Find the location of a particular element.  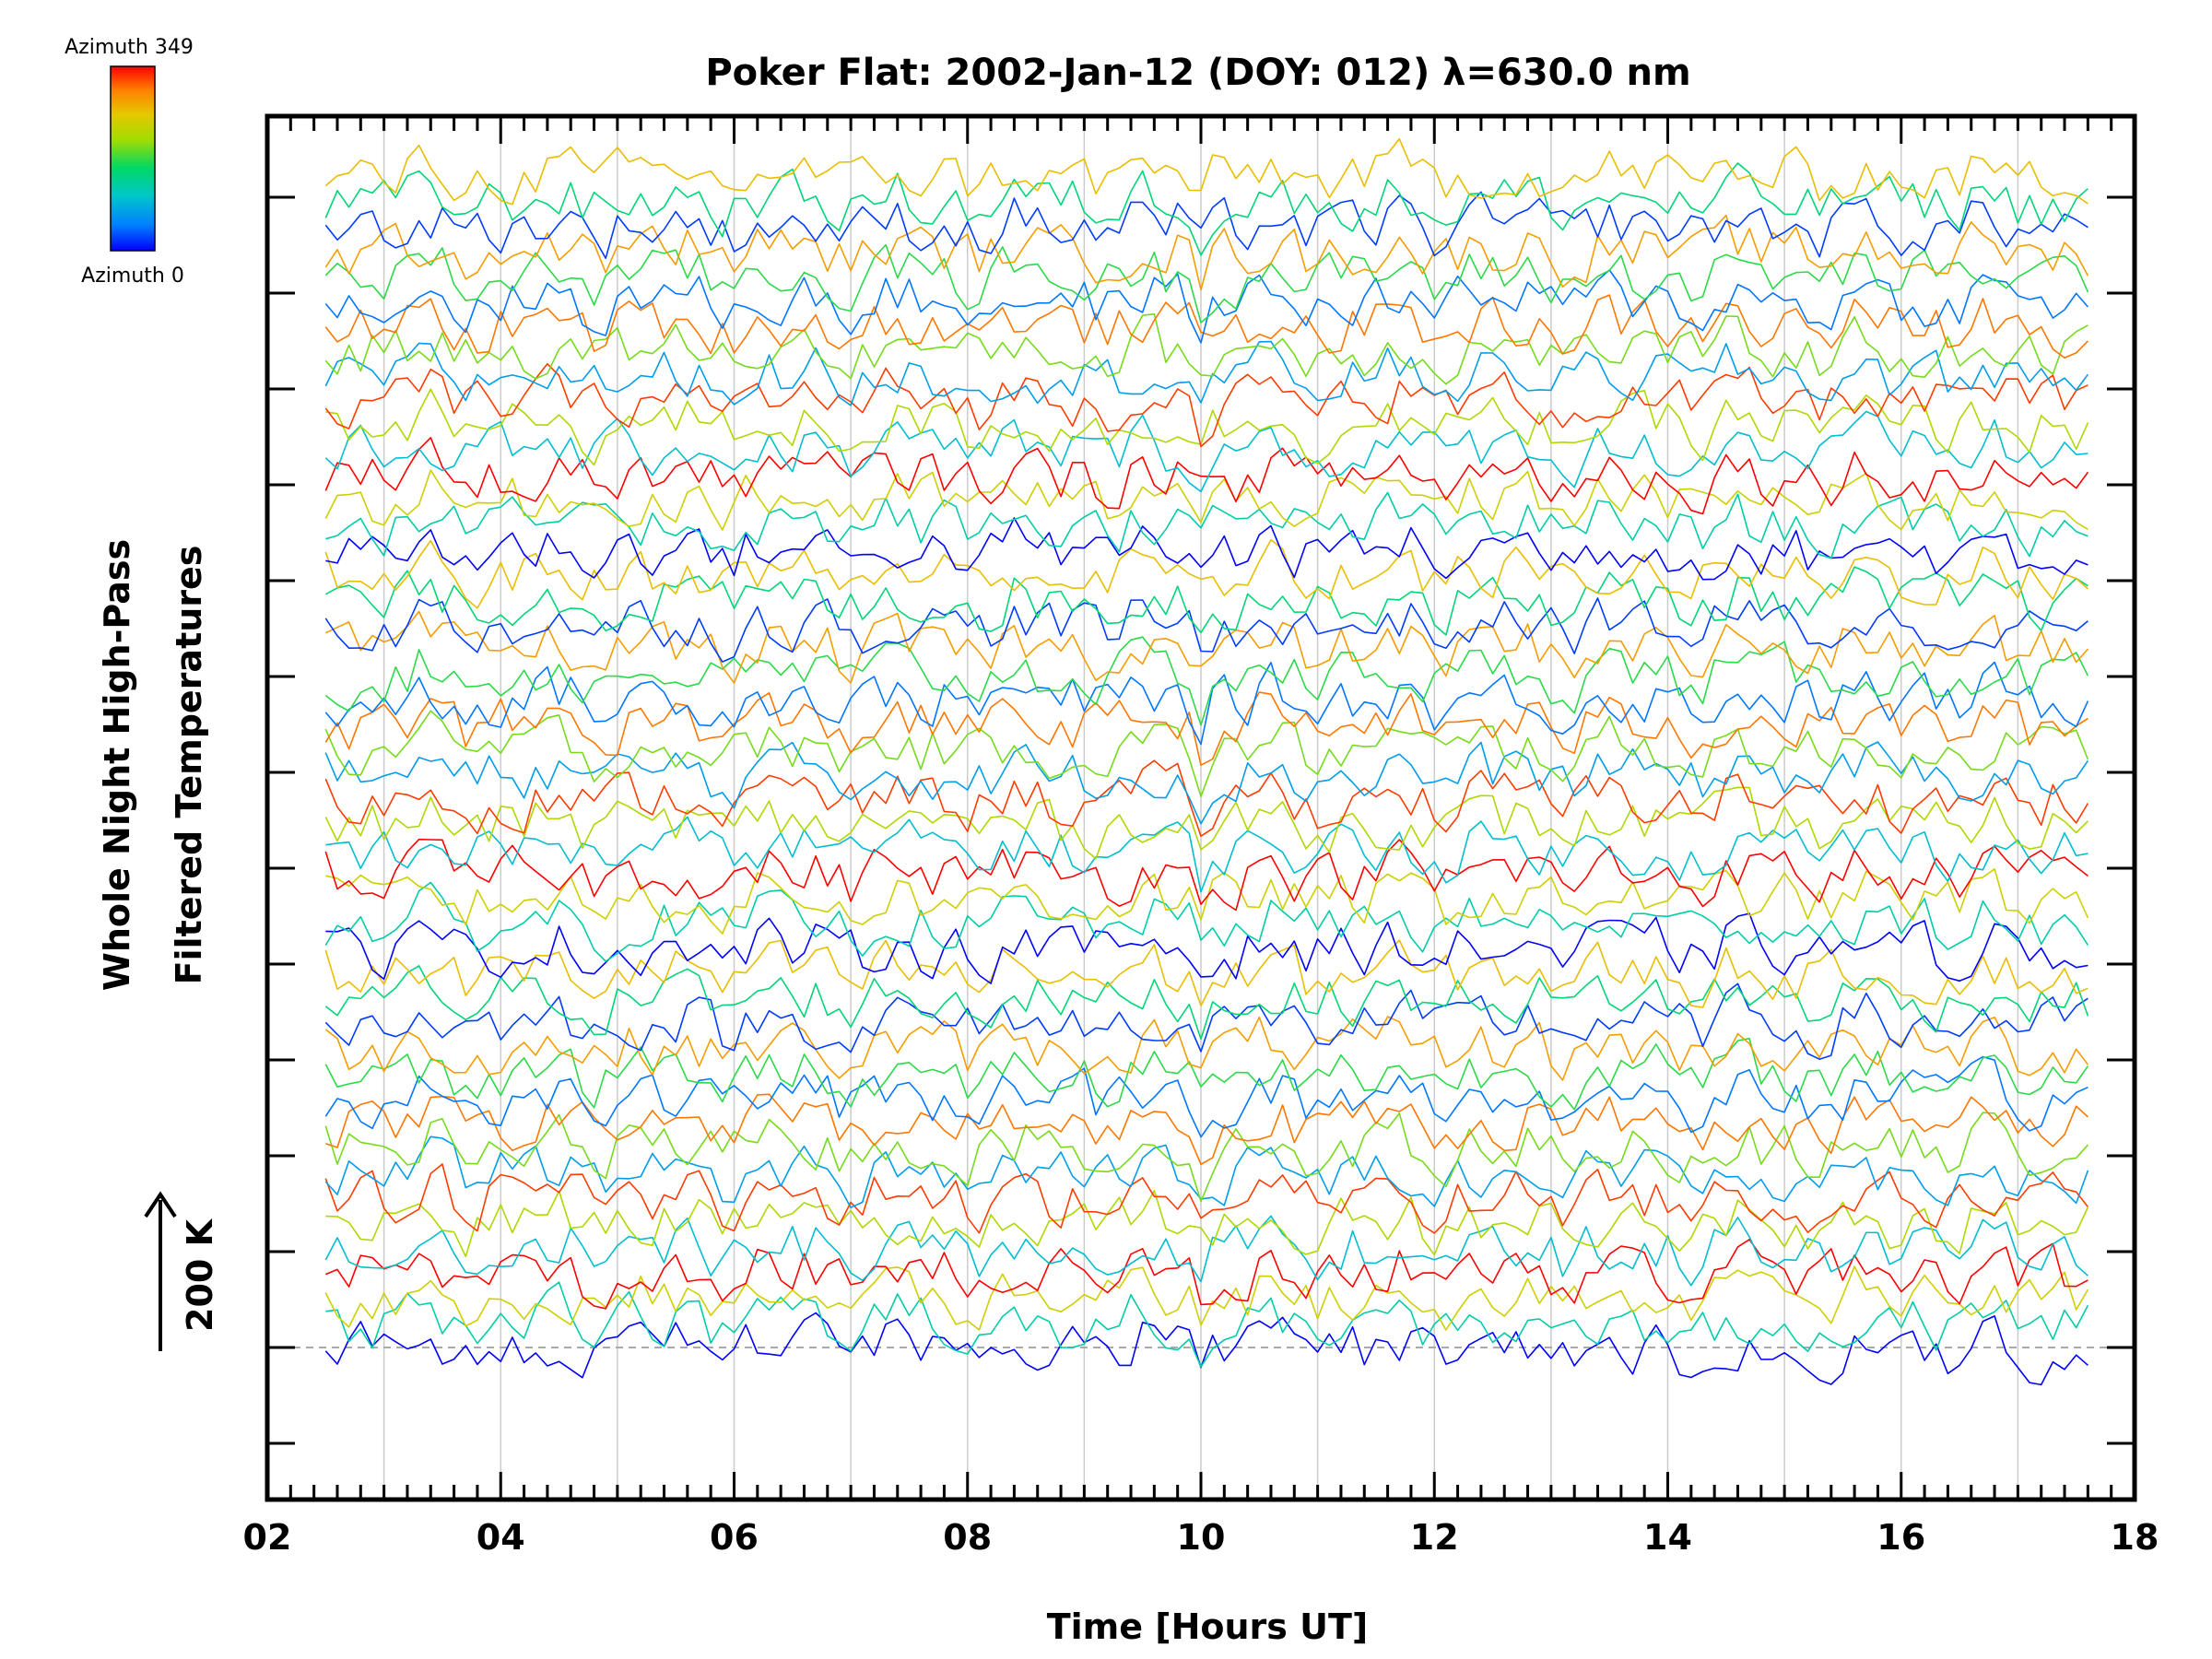

y-axis-label-line2: Filtered Temperatures is located at coordinates (189, 765).